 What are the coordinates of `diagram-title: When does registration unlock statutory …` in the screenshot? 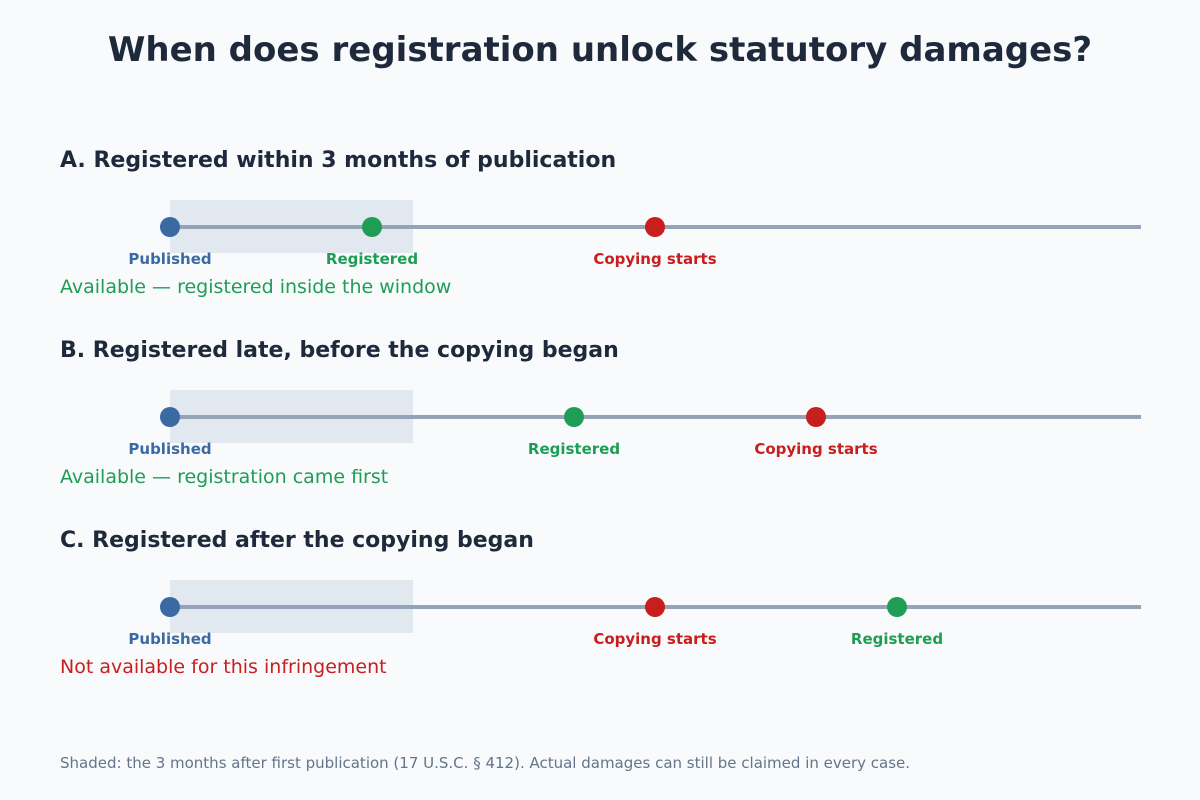 It's located at (600, 50).